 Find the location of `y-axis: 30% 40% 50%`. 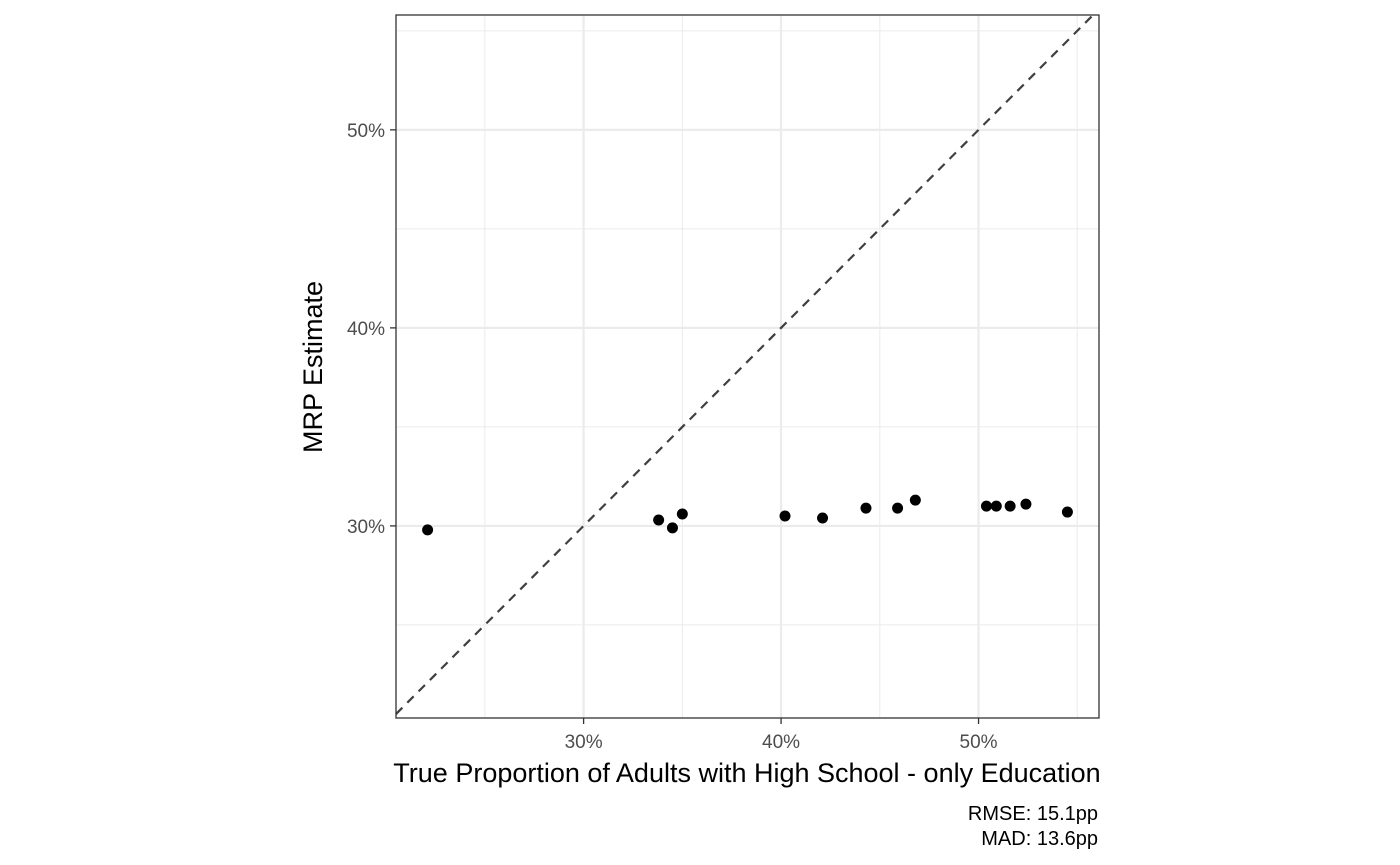

y-axis: 30% 40% 50% is located at coordinates (371, 329).